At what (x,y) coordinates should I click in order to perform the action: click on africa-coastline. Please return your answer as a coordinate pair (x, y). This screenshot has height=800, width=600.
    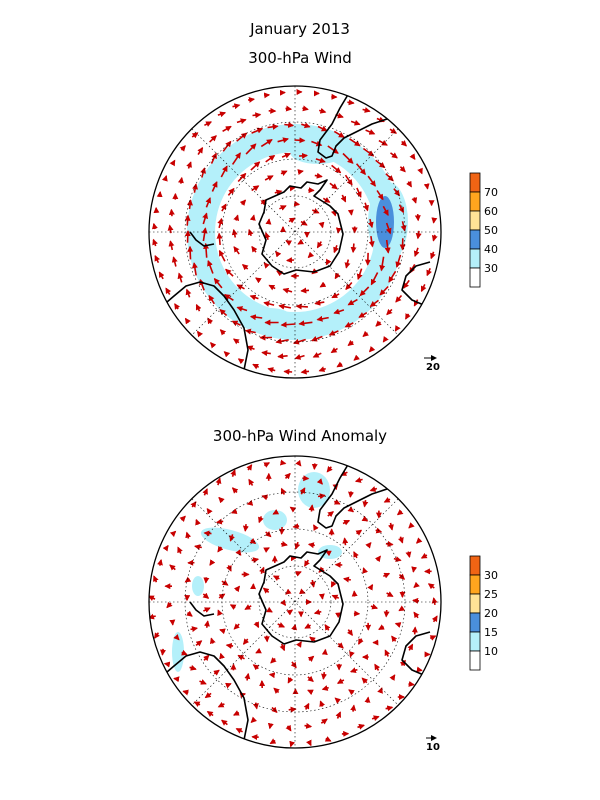
    Looking at the image, I should click on (204, 326).